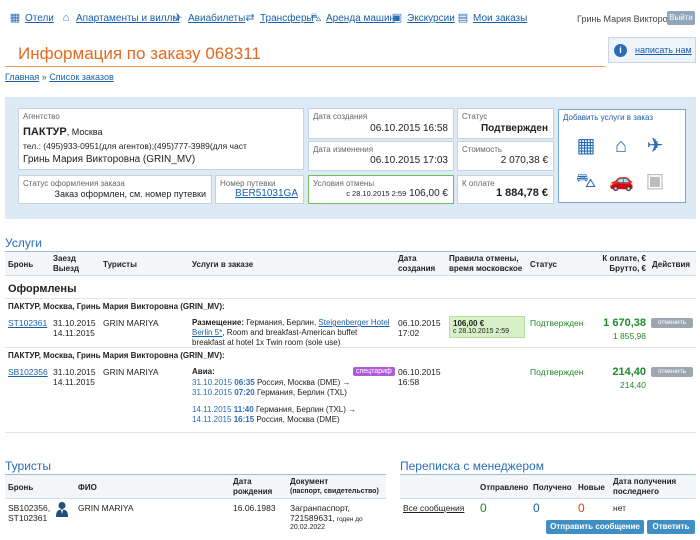 The width and height of the screenshot is (700, 540). Describe the element at coordinates (581, 508) in the screenshot. I see `msg-new-count: 0` at that location.